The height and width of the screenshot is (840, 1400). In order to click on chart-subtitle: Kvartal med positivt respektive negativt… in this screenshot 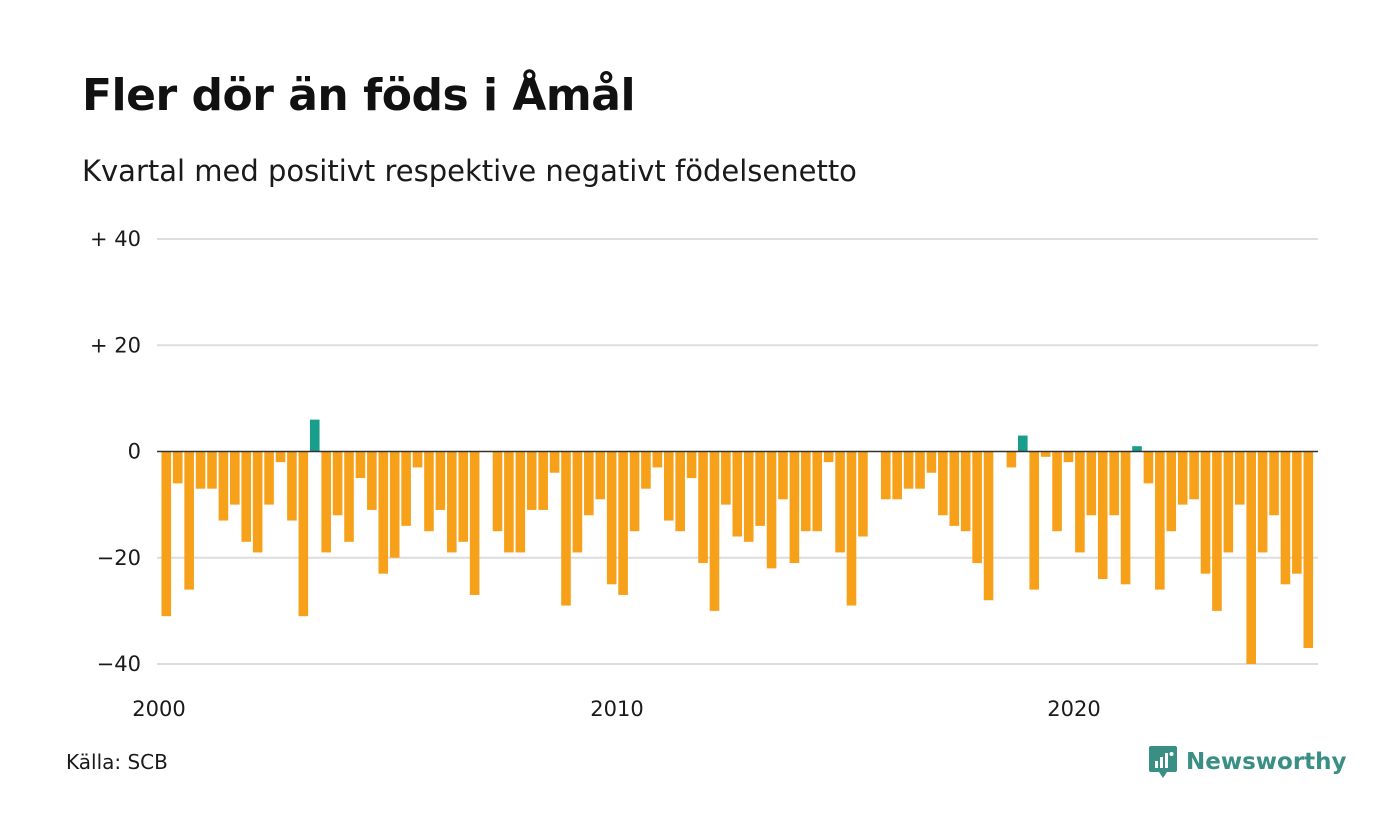, I will do `click(469, 171)`.